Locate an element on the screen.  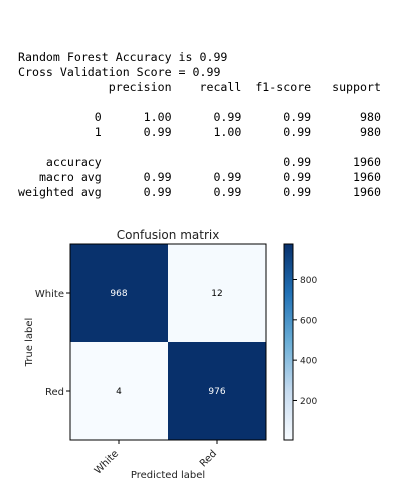
report-row: macro avg 0.99 0.99 0.99 1960 is located at coordinates (209, 177).